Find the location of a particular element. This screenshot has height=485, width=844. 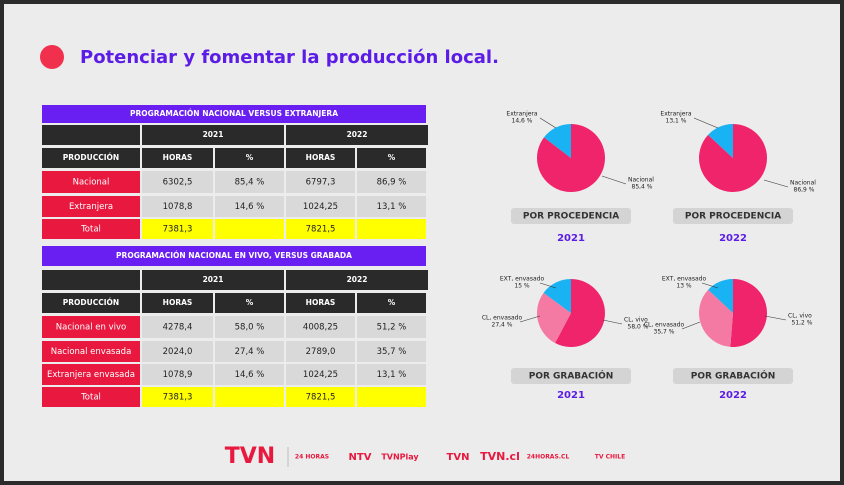

cell-text: 4278,4 is located at coordinates (178, 328).